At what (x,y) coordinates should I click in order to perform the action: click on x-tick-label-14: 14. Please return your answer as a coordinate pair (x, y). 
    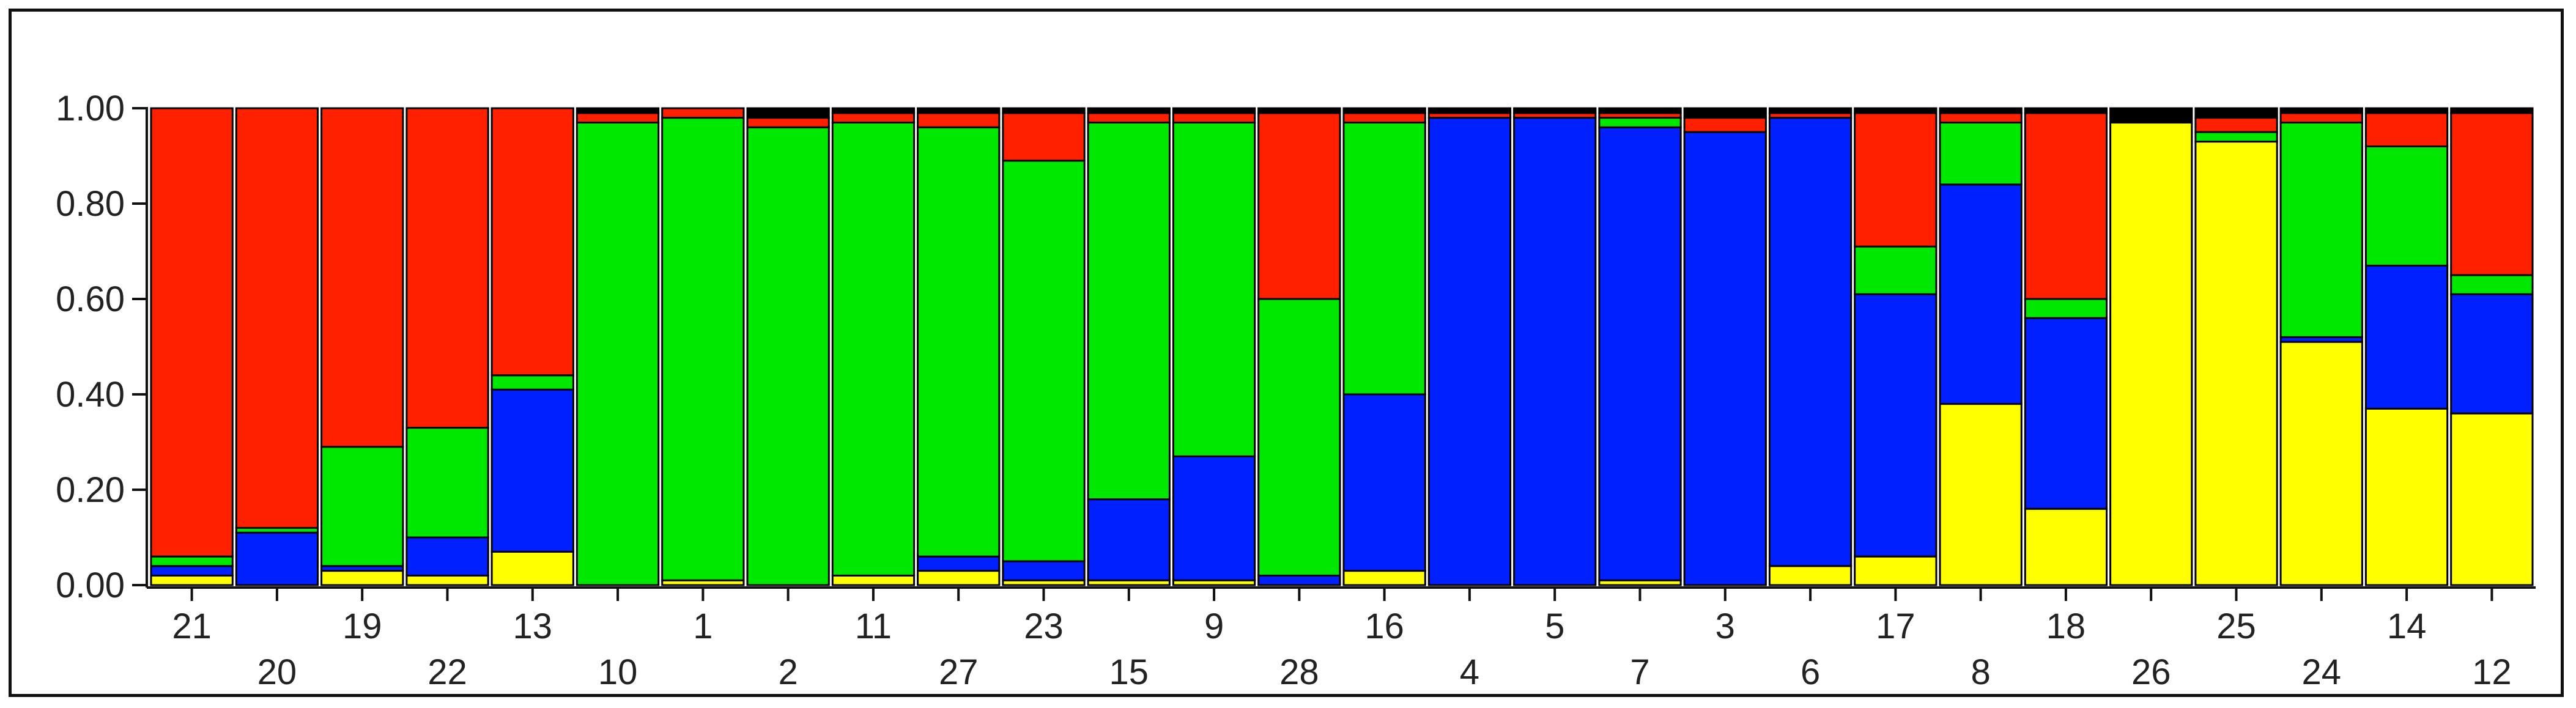
    Looking at the image, I should click on (2407, 626).